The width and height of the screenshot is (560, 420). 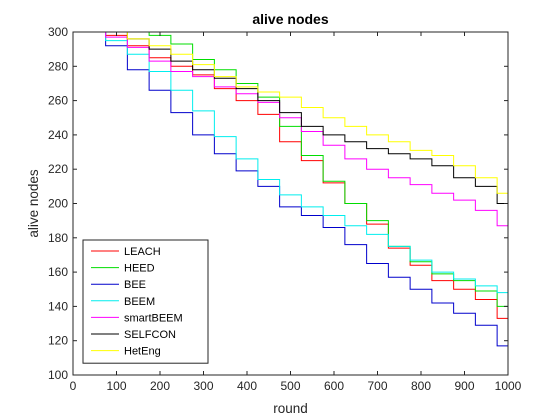 I want to click on x-tick-label: 800, so click(x=421, y=386).